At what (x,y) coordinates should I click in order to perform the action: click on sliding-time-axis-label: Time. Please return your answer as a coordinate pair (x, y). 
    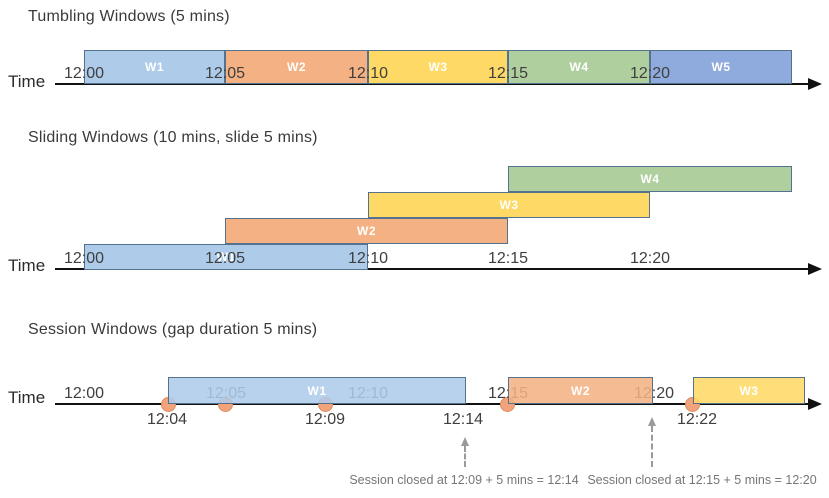
    Looking at the image, I should click on (27, 265).